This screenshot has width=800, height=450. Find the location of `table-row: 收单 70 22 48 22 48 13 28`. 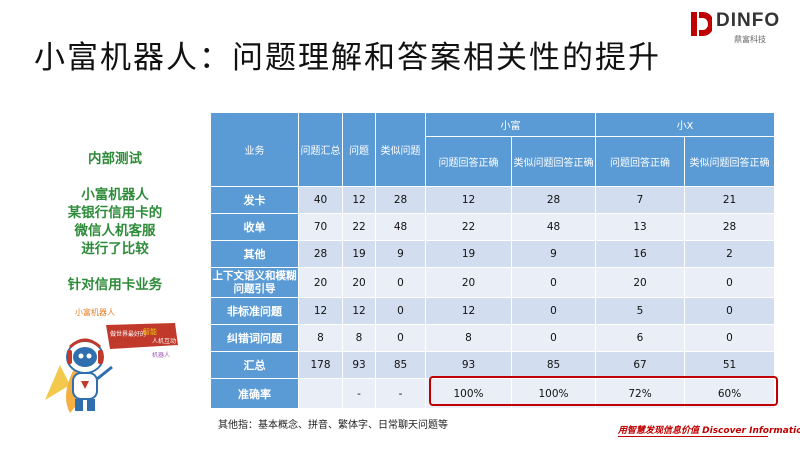

table-row: 收单 70 22 48 22 48 13 28 is located at coordinates (492, 227).